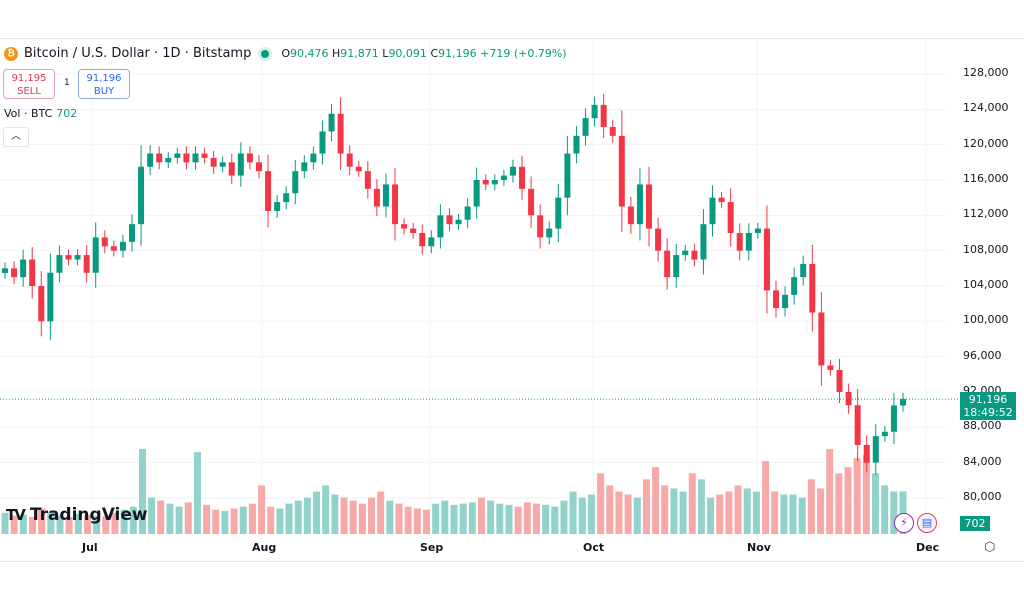  Describe the element at coordinates (928, 547) in the screenshot. I see `time-tick-label: Dec` at that location.